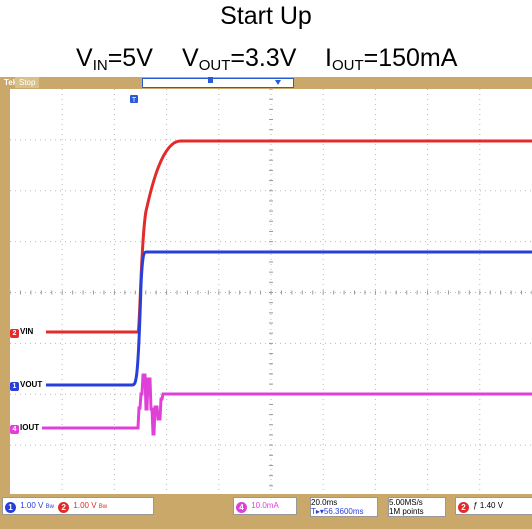 The image size is (532, 529). I want to click on svg-text: T, so click(134, 100).